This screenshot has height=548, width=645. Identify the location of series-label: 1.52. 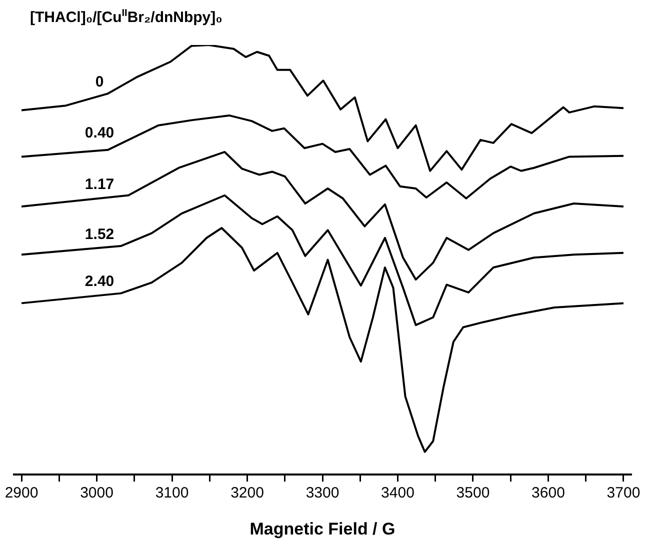
(99, 234).